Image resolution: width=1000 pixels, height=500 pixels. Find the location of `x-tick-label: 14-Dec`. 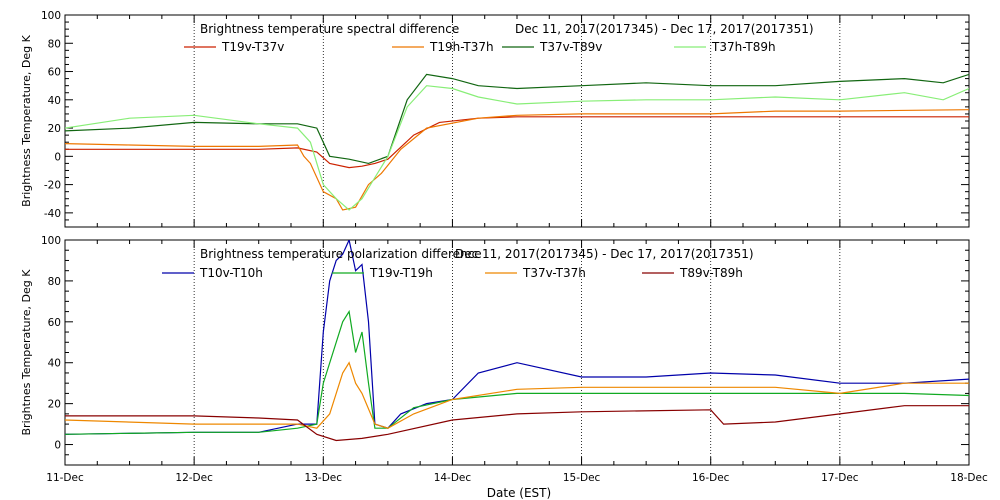

x-tick-label: 14-Dec is located at coordinates (453, 478).